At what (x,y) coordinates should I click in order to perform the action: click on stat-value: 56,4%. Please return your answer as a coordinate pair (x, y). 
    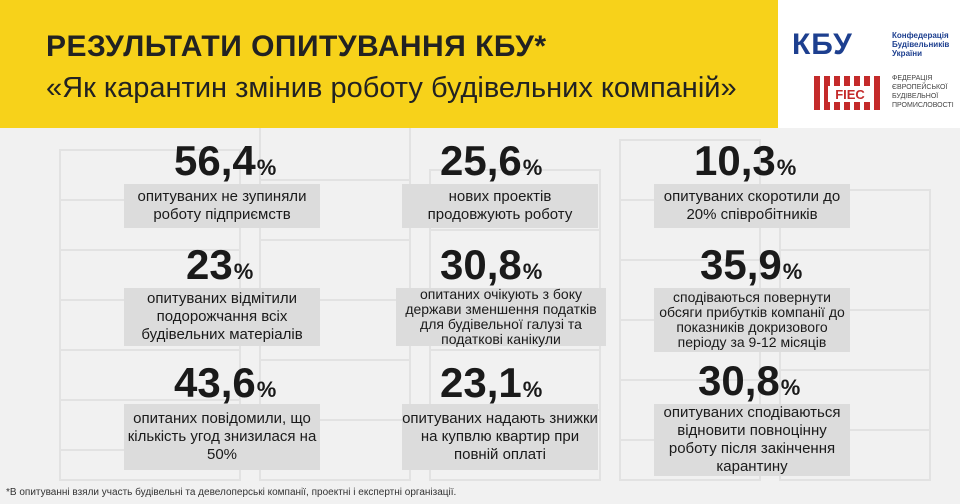
    Looking at the image, I should click on (225, 160).